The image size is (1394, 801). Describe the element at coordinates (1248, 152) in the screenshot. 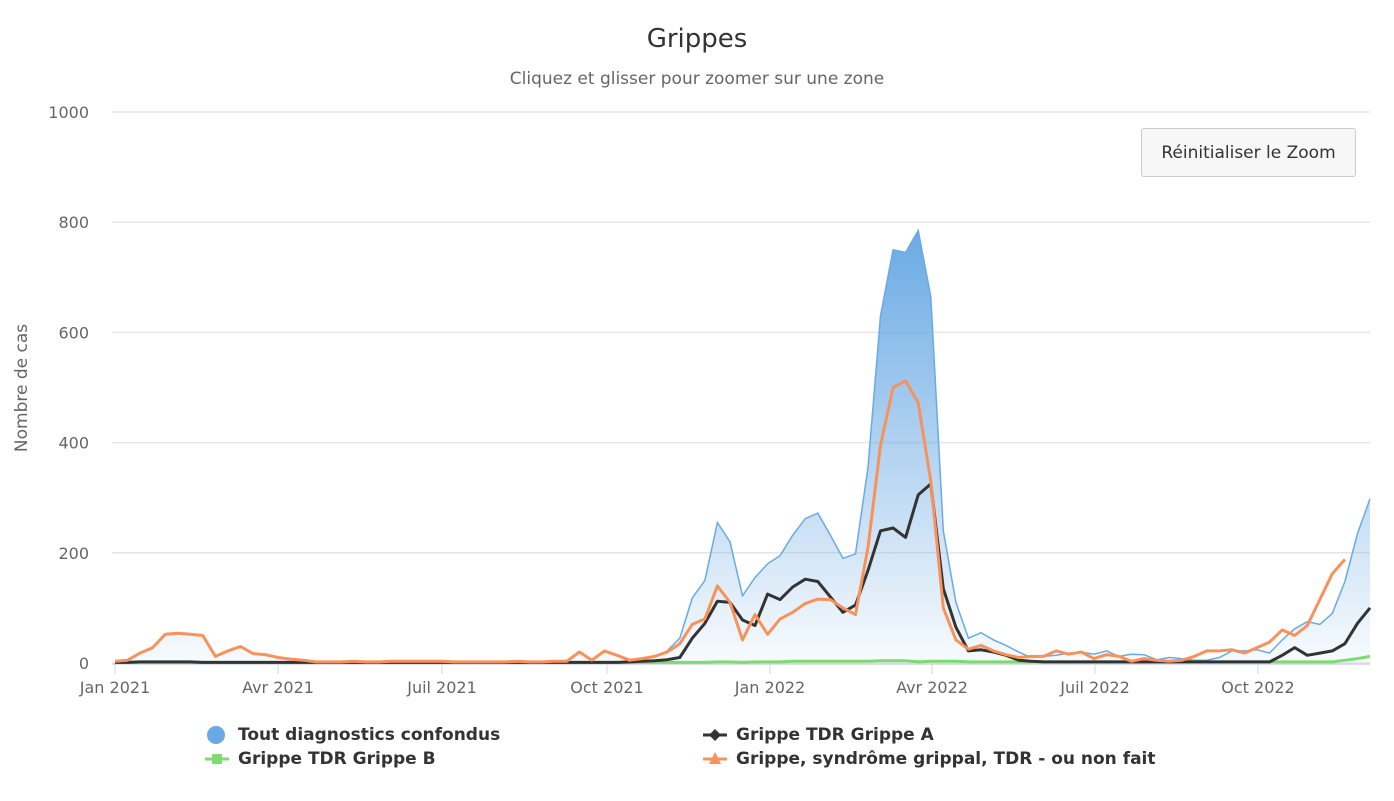

I see `reset-zoom-button: Réinitialiser le Zoom` at that location.